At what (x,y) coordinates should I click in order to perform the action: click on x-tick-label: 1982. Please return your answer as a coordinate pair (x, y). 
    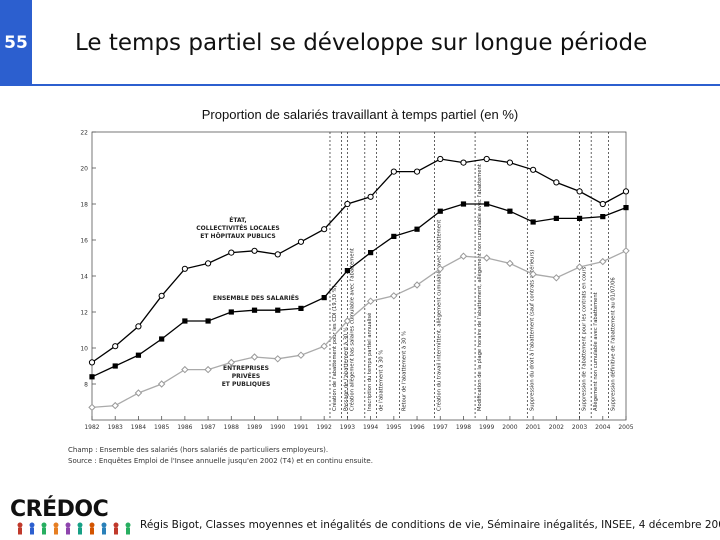
    Looking at the image, I should click on (91, 427).